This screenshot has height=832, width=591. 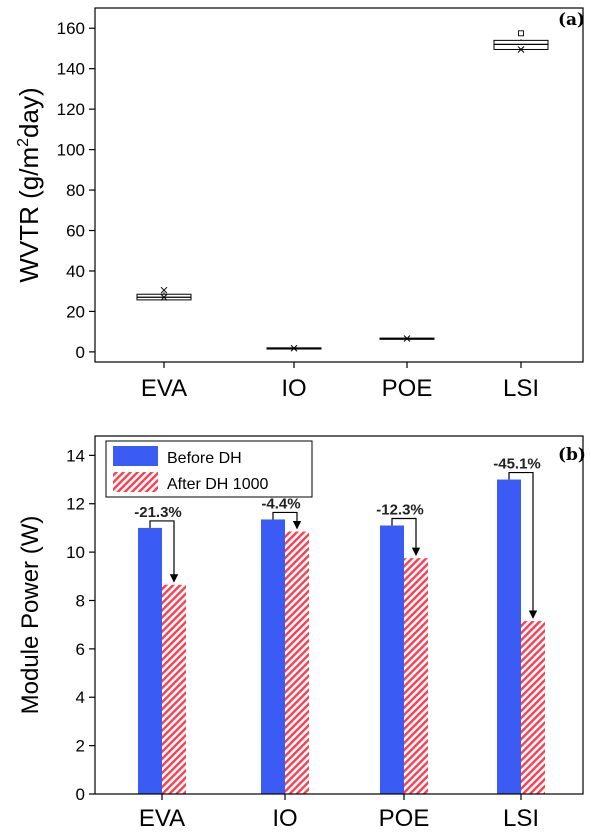 I want to click on bar-after-dh-io, so click(x=297, y=662).